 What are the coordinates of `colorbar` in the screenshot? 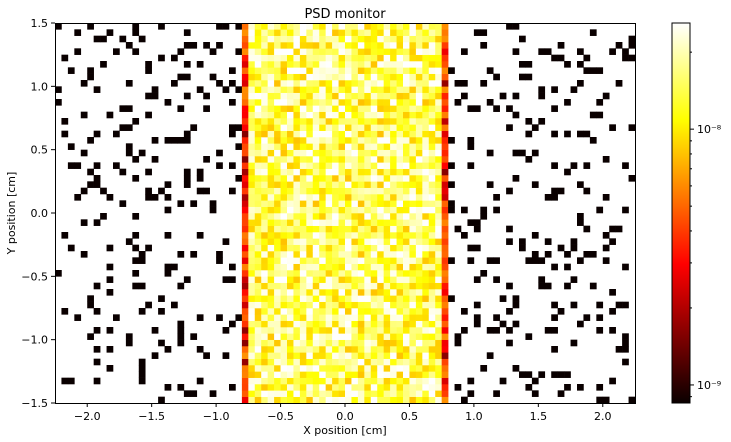 It's located at (681, 213).